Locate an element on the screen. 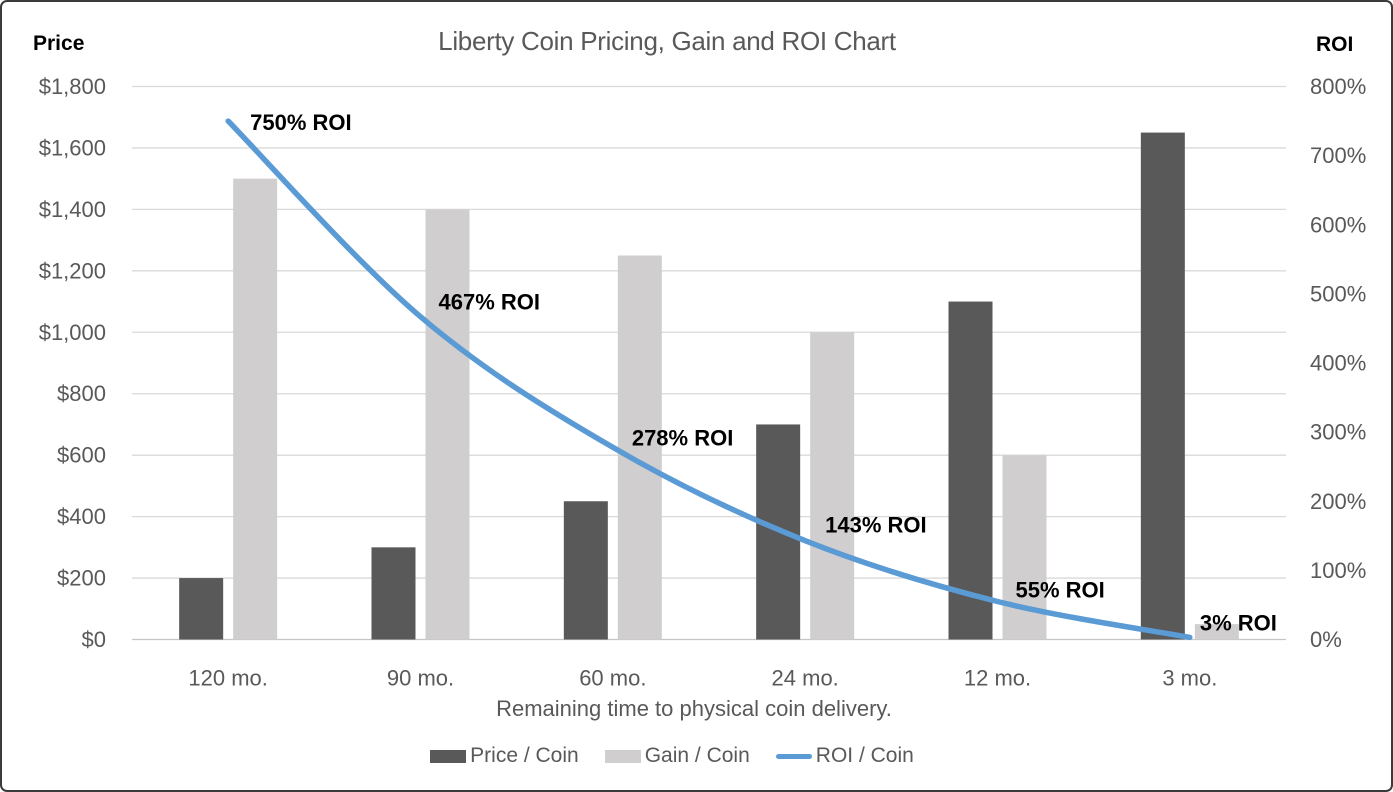 The height and width of the screenshot is (792, 1393). left-axis-tick: $1,000 is located at coordinates (72, 332).